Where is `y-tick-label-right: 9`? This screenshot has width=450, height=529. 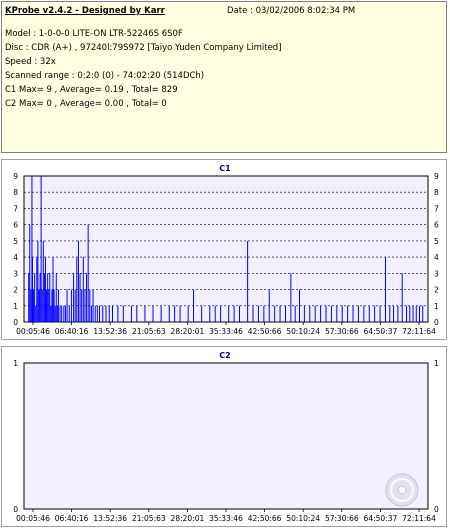 y-tick-label-right: 9 is located at coordinates (436, 176).